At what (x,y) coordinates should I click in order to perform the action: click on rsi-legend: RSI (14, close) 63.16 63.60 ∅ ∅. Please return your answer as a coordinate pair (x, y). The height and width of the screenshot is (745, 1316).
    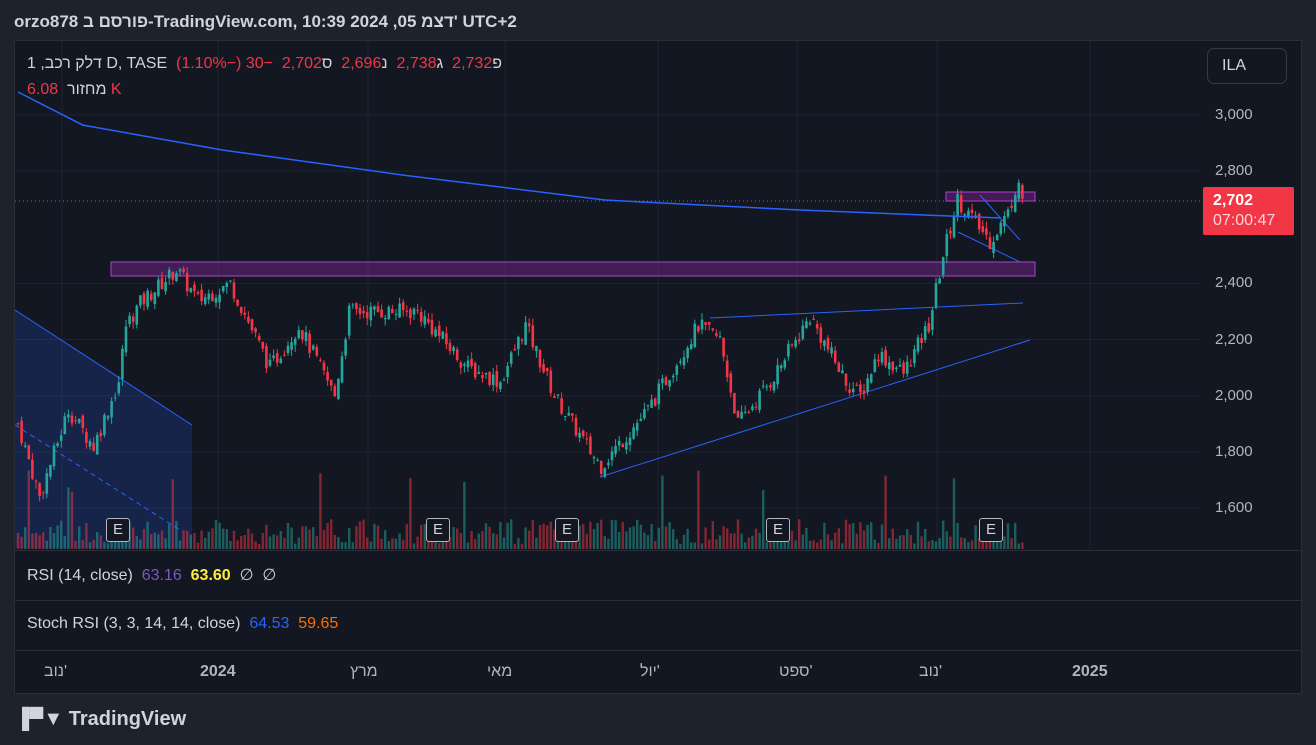
    Looking at the image, I should click on (151, 575).